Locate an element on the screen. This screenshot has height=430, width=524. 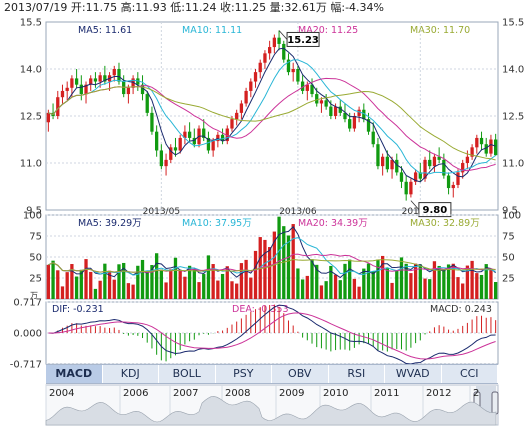
navigator-year-label: 2012 is located at coordinates (438, 393).